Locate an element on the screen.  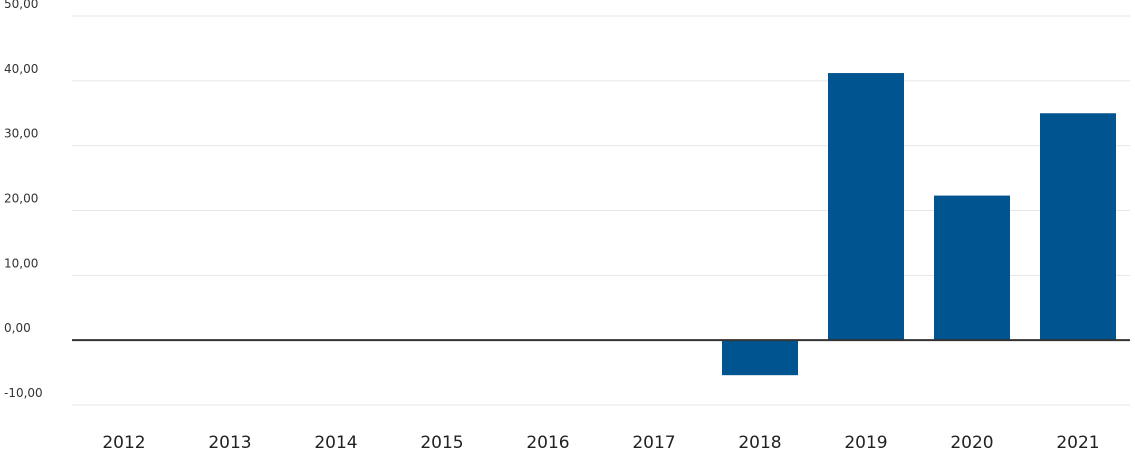
bar-2018 is located at coordinates (760, 358).